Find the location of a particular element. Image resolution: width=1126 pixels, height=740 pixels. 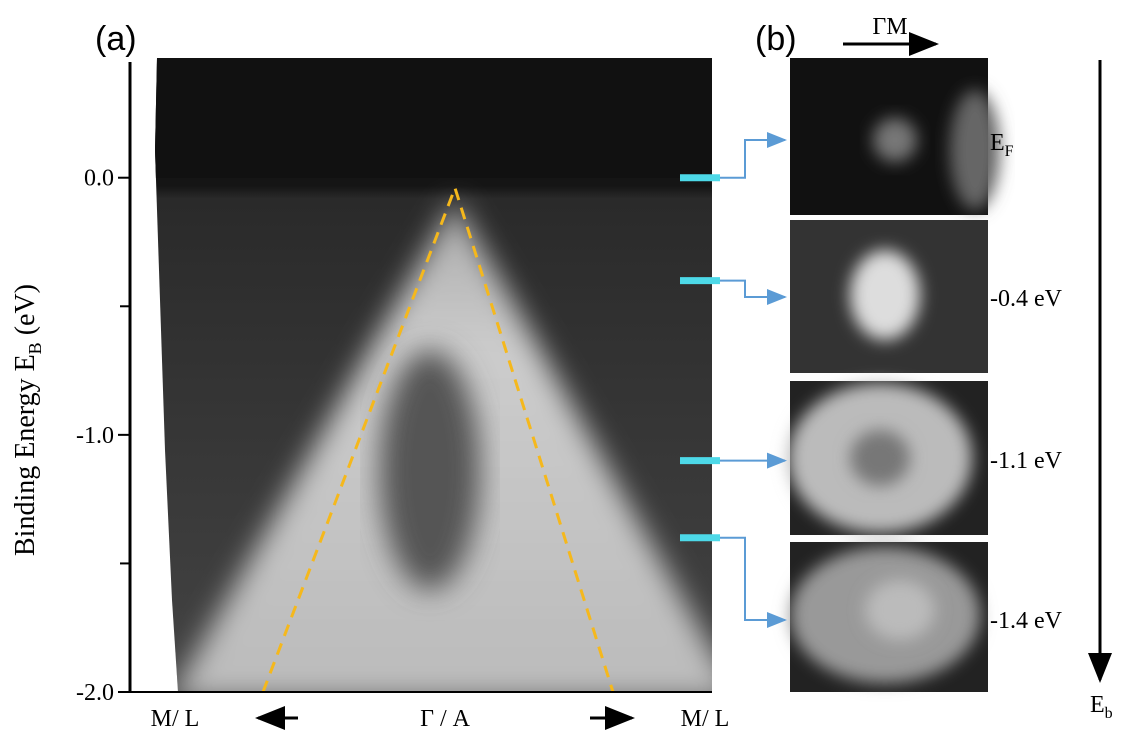

y-tick-label: -2.0 is located at coordinates (95, 693).